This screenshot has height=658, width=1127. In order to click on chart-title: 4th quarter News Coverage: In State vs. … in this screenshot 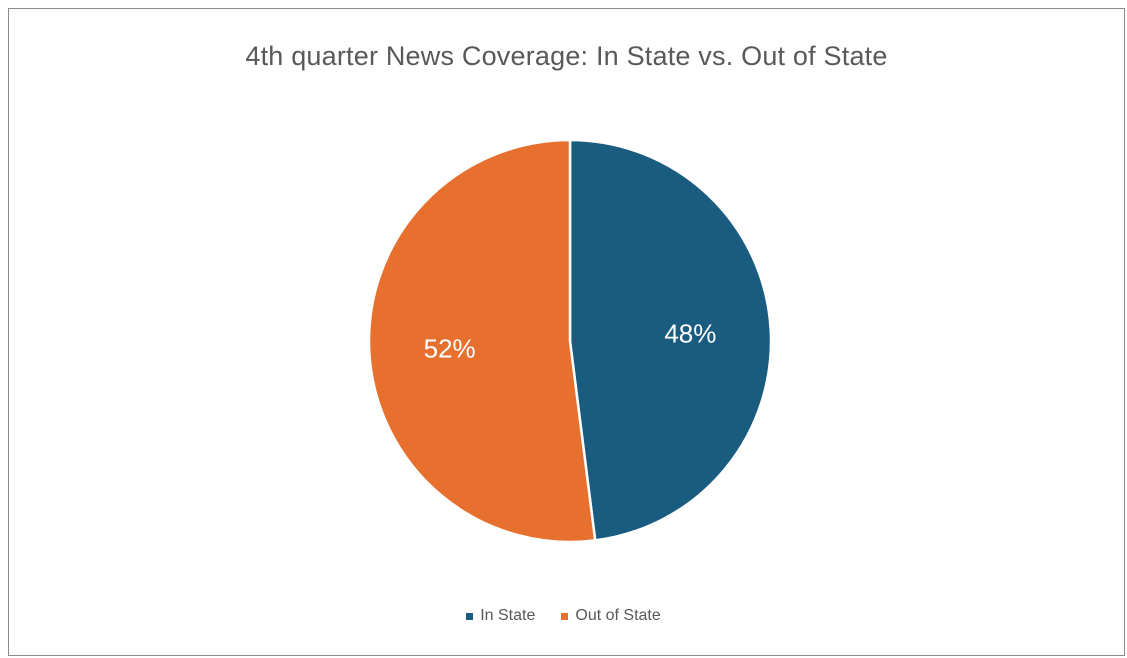, I will do `click(566, 56)`.